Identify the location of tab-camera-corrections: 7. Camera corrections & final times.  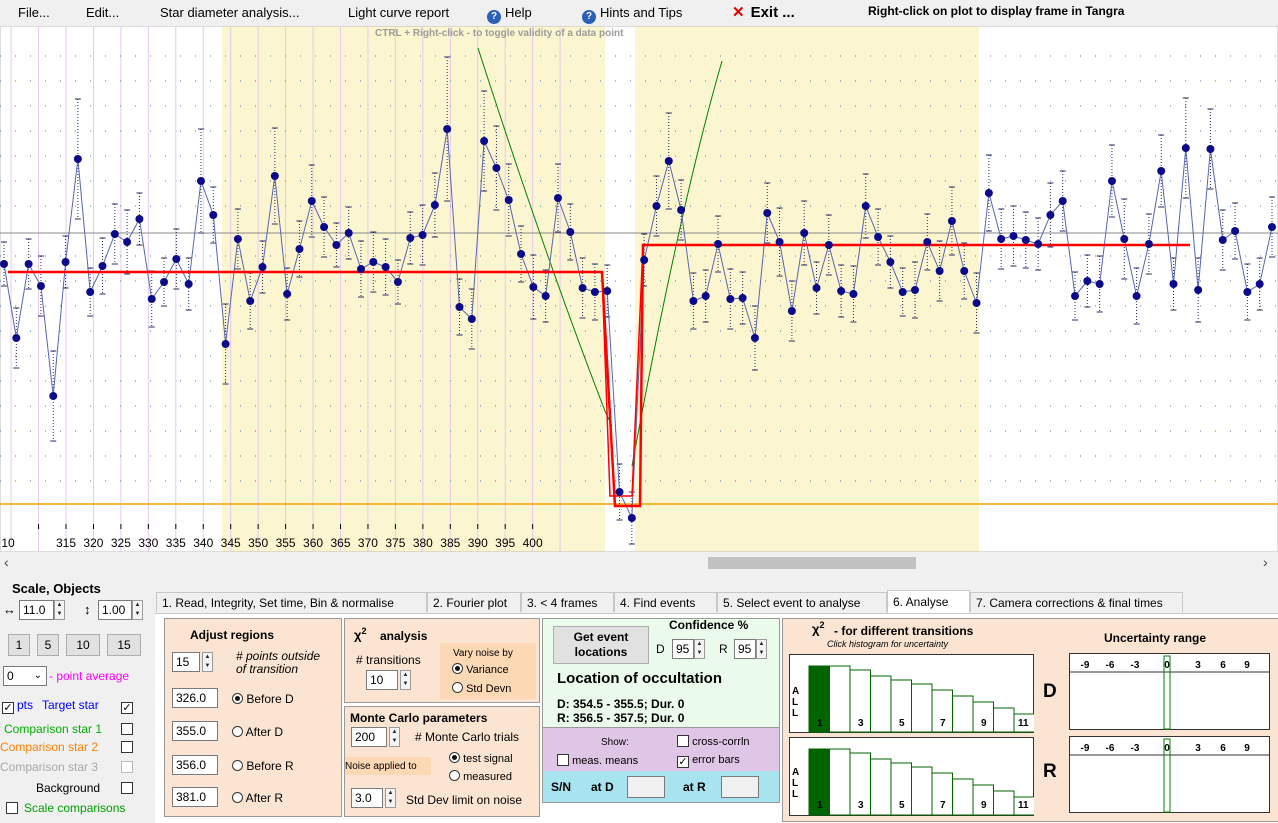
(1076, 602).